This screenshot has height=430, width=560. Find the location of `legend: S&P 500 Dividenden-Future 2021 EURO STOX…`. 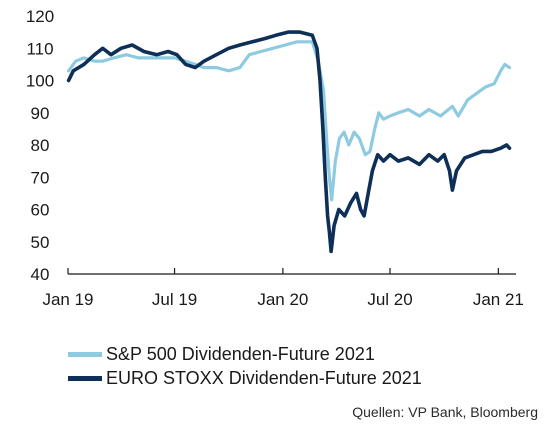

legend: S&P 500 Dividenden-Future 2021 EURO STOX… is located at coordinates (245, 366).